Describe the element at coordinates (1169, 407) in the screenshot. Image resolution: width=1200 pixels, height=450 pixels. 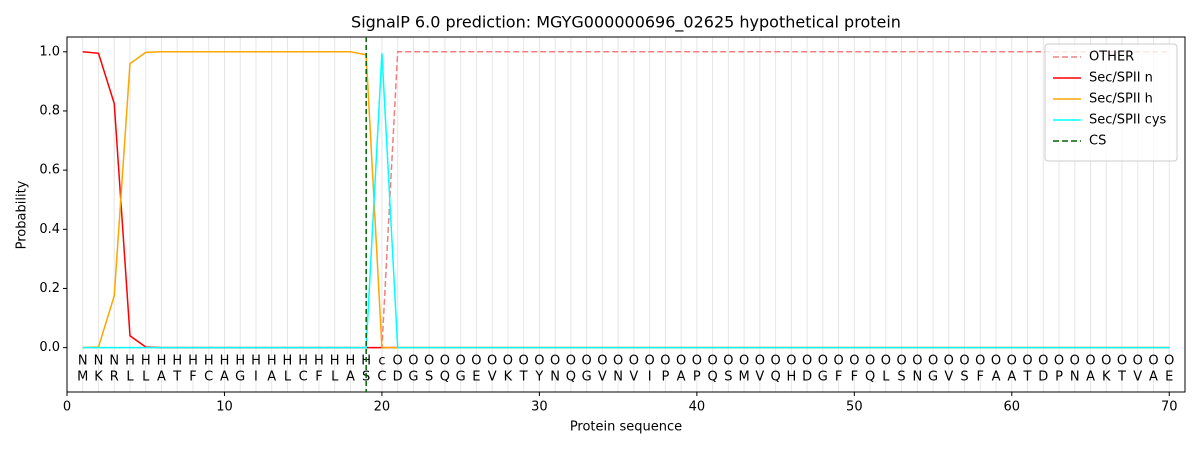
I see `x-tick-label: 70` at that location.